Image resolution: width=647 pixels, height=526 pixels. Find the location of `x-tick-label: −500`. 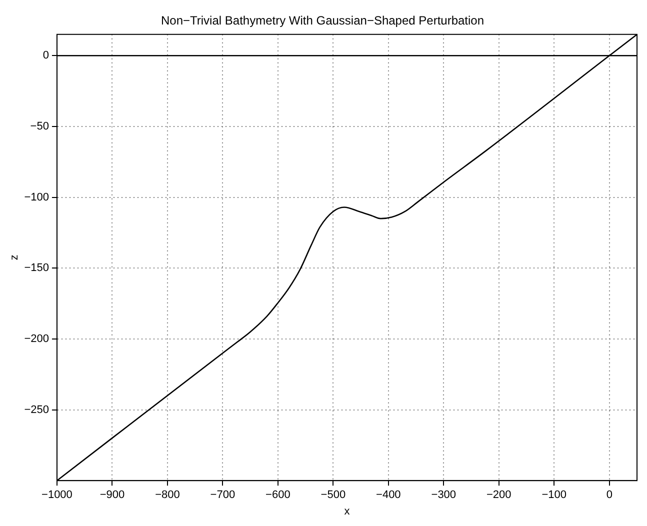

x-tick-label: −500 is located at coordinates (333, 495).